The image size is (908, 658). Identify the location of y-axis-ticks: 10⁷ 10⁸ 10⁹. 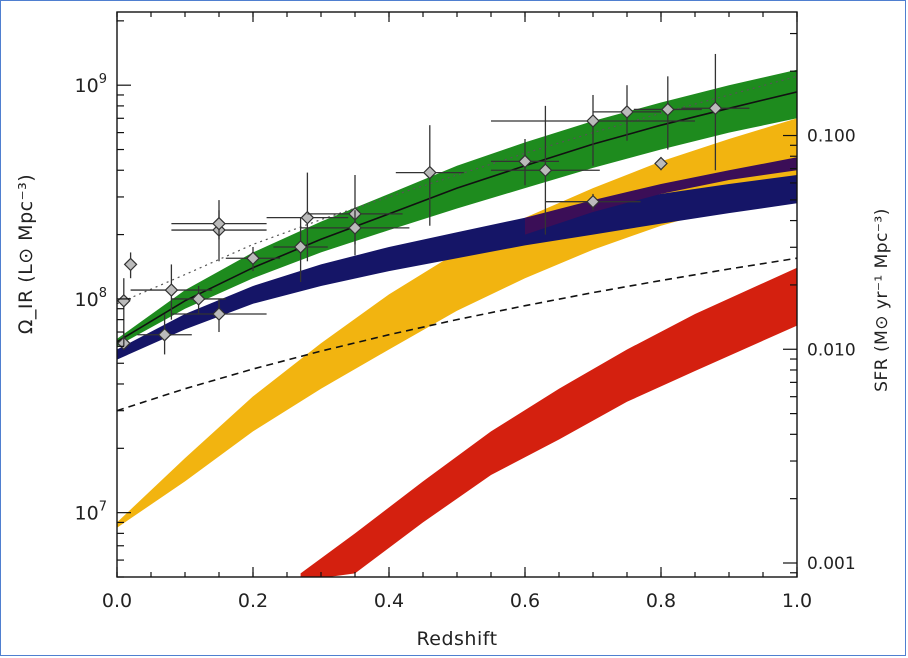
(103, 299).